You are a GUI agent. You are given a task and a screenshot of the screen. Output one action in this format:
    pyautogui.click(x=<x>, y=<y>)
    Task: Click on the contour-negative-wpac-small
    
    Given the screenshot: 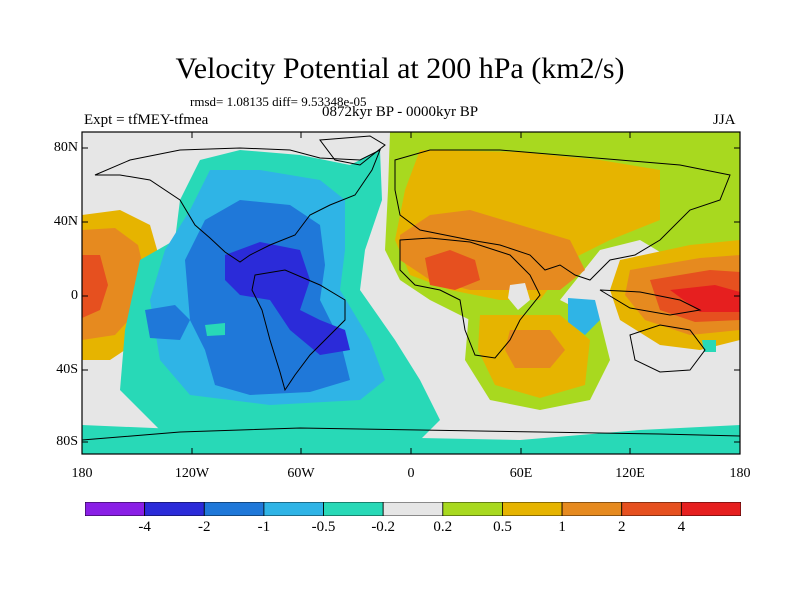 What is the action you would take?
    pyautogui.click(x=709, y=346)
    